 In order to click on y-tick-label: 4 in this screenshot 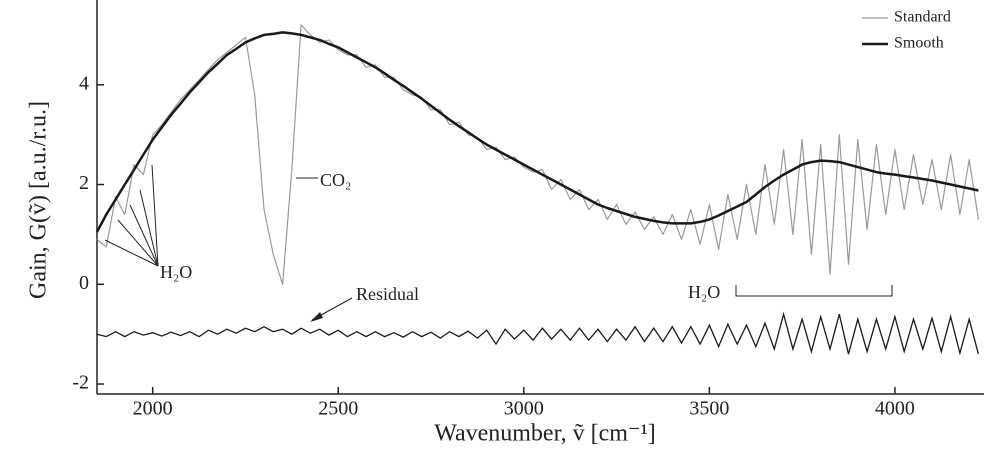, I will do `click(84, 83)`.